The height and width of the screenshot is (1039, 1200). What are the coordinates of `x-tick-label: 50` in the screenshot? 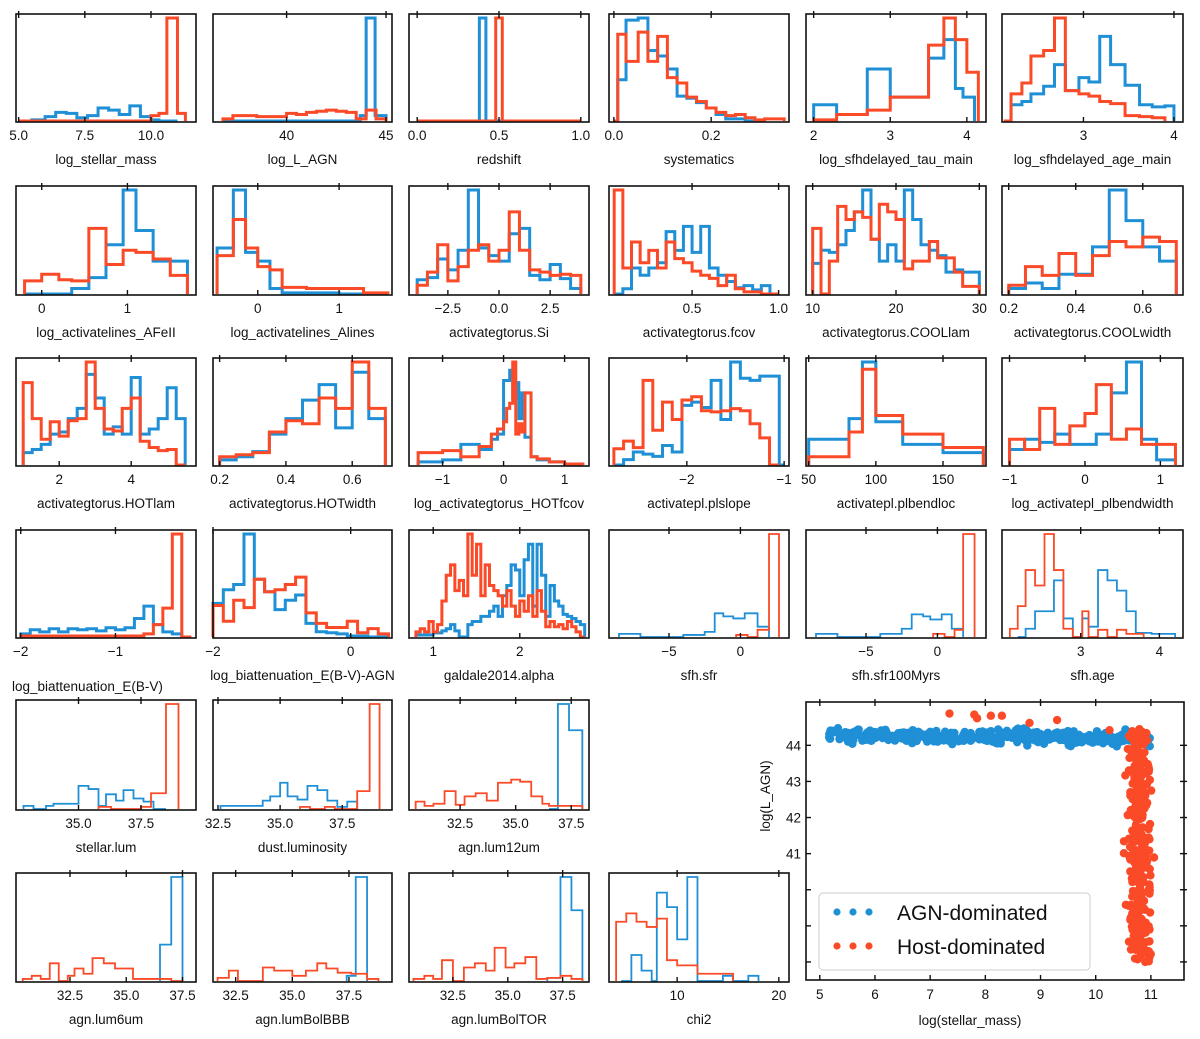 It's located at (808, 479).